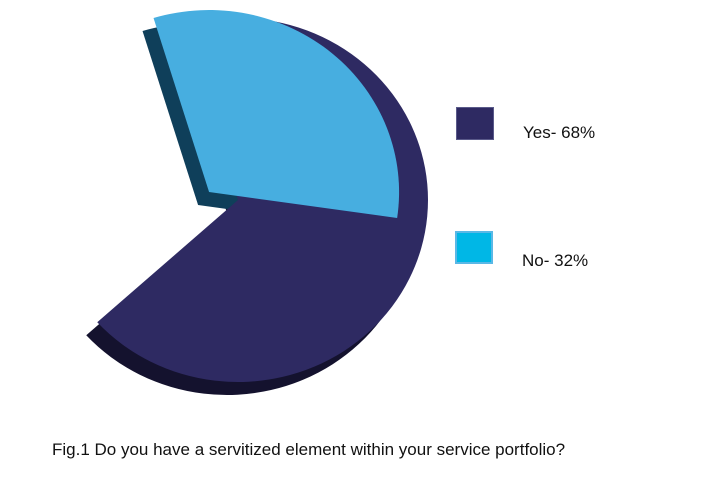 Image resolution: width=714 pixels, height=484 pixels. What do you see at coordinates (276, 114) in the screenshot?
I see `pie-slice-no` at bounding box center [276, 114].